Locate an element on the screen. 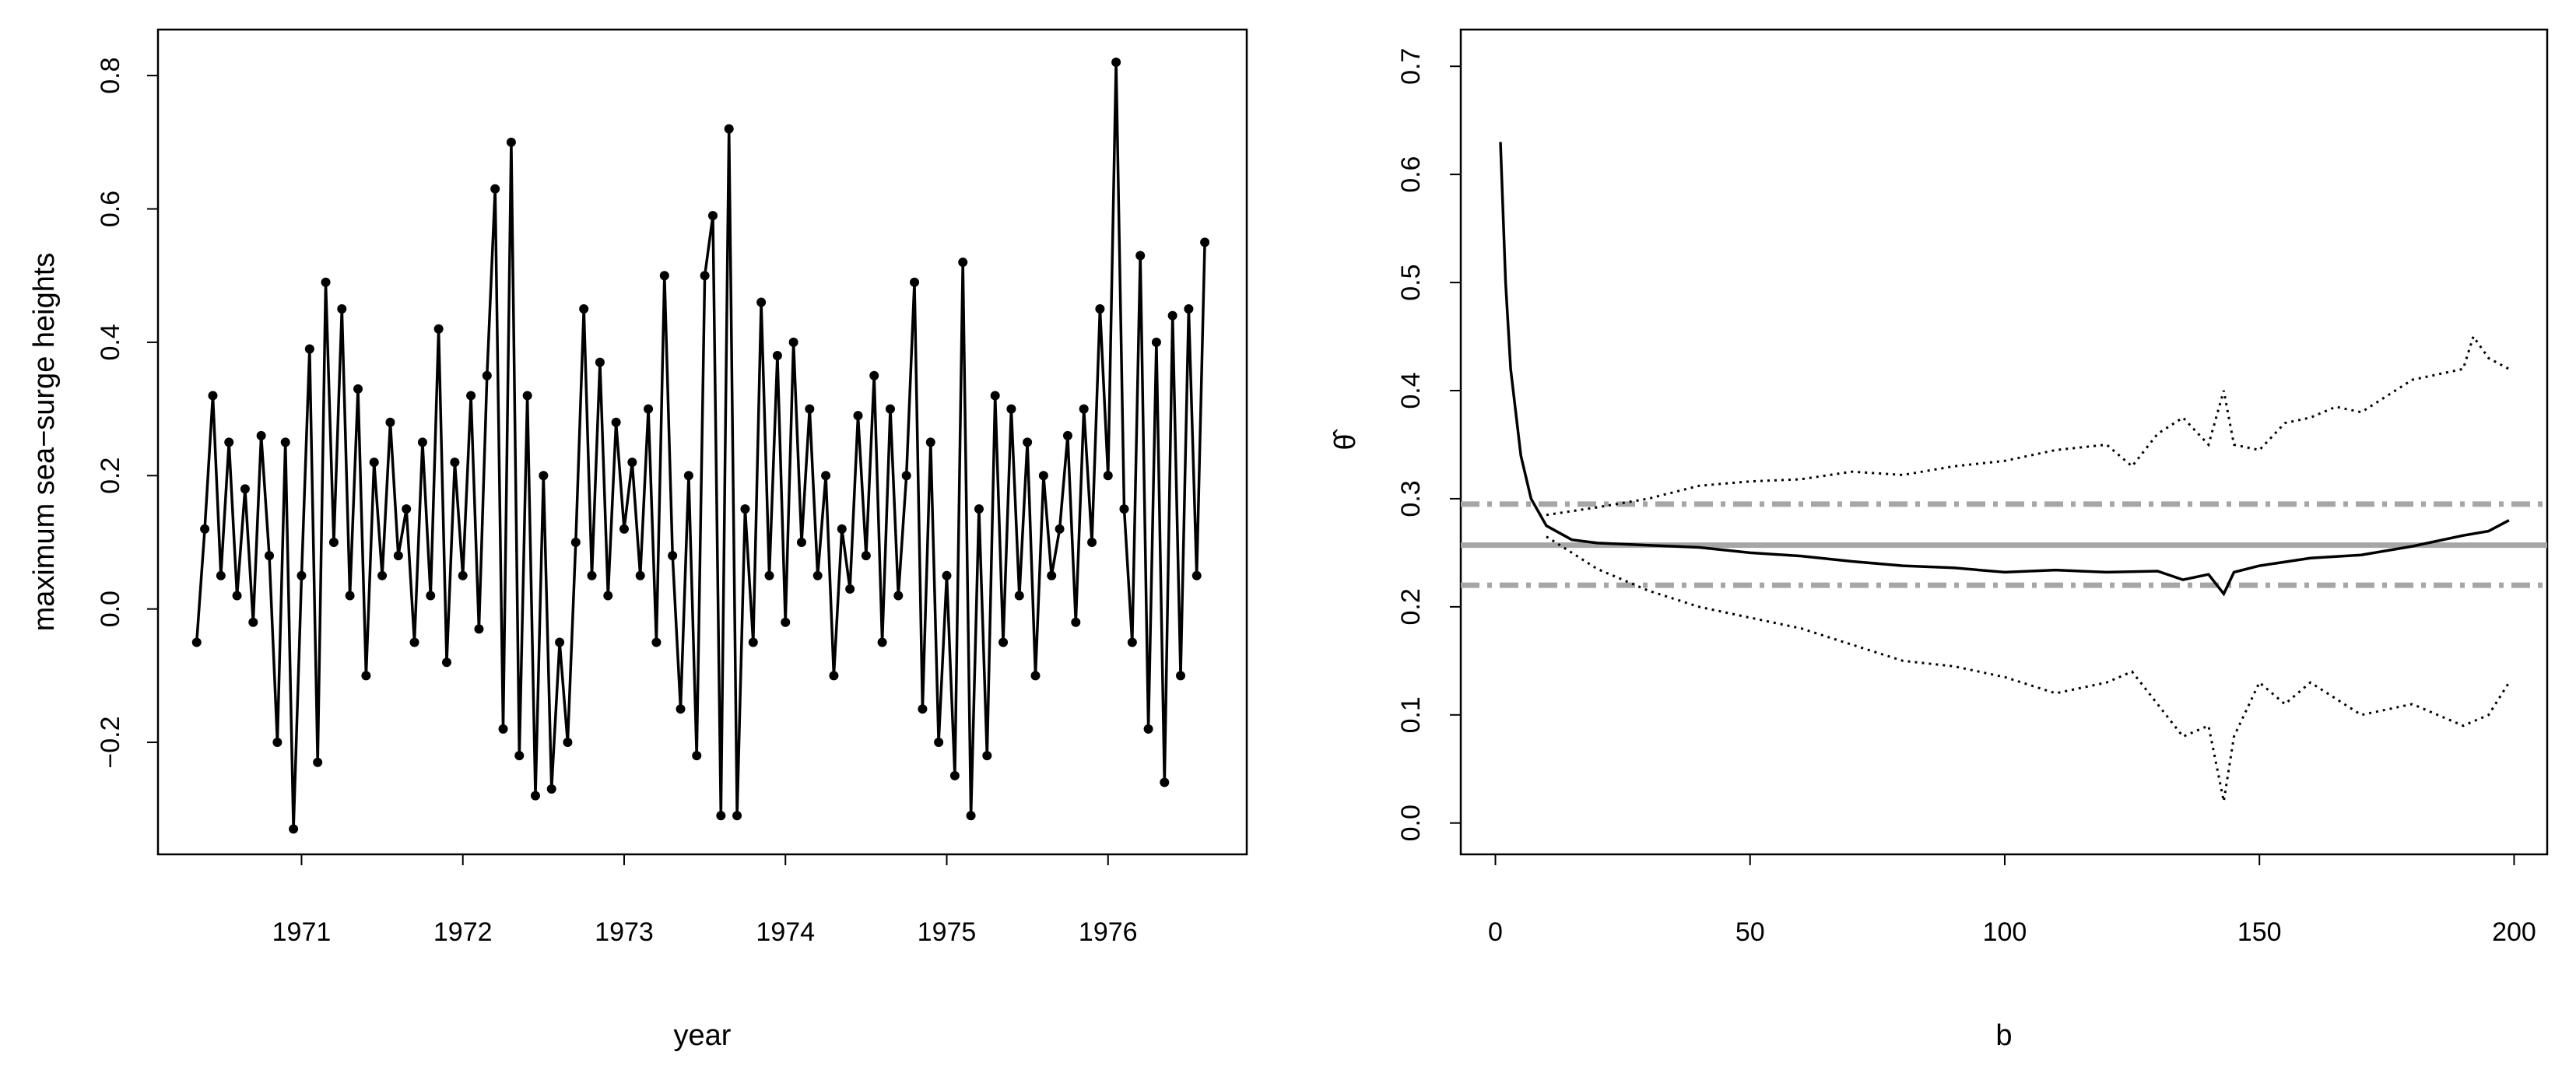  x-tick-label: 1971 is located at coordinates (302, 932).